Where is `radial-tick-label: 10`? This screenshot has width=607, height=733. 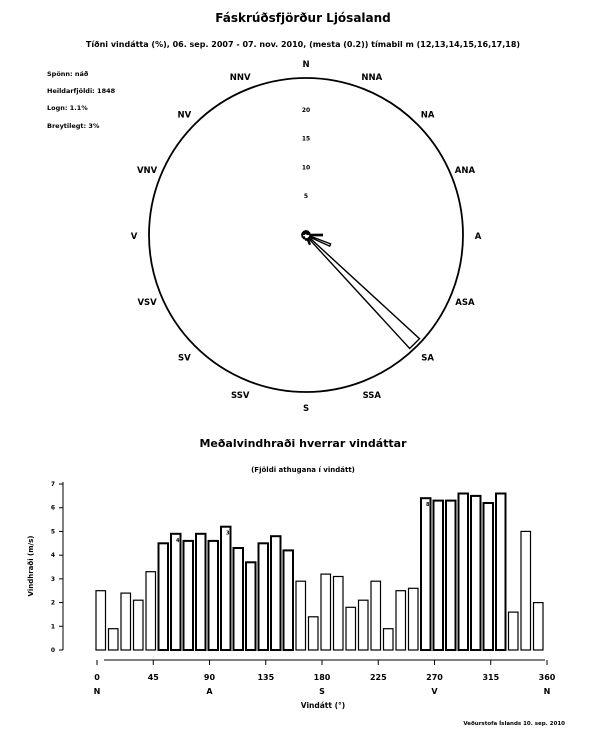 radial-tick-label: 10 is located at coordinates (306, 167).